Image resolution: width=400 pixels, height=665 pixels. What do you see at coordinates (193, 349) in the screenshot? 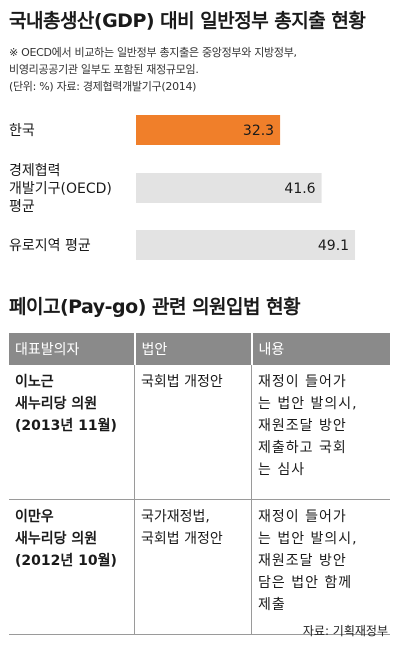
I see `header-bill: 법안` at bounding box center [193, 349].